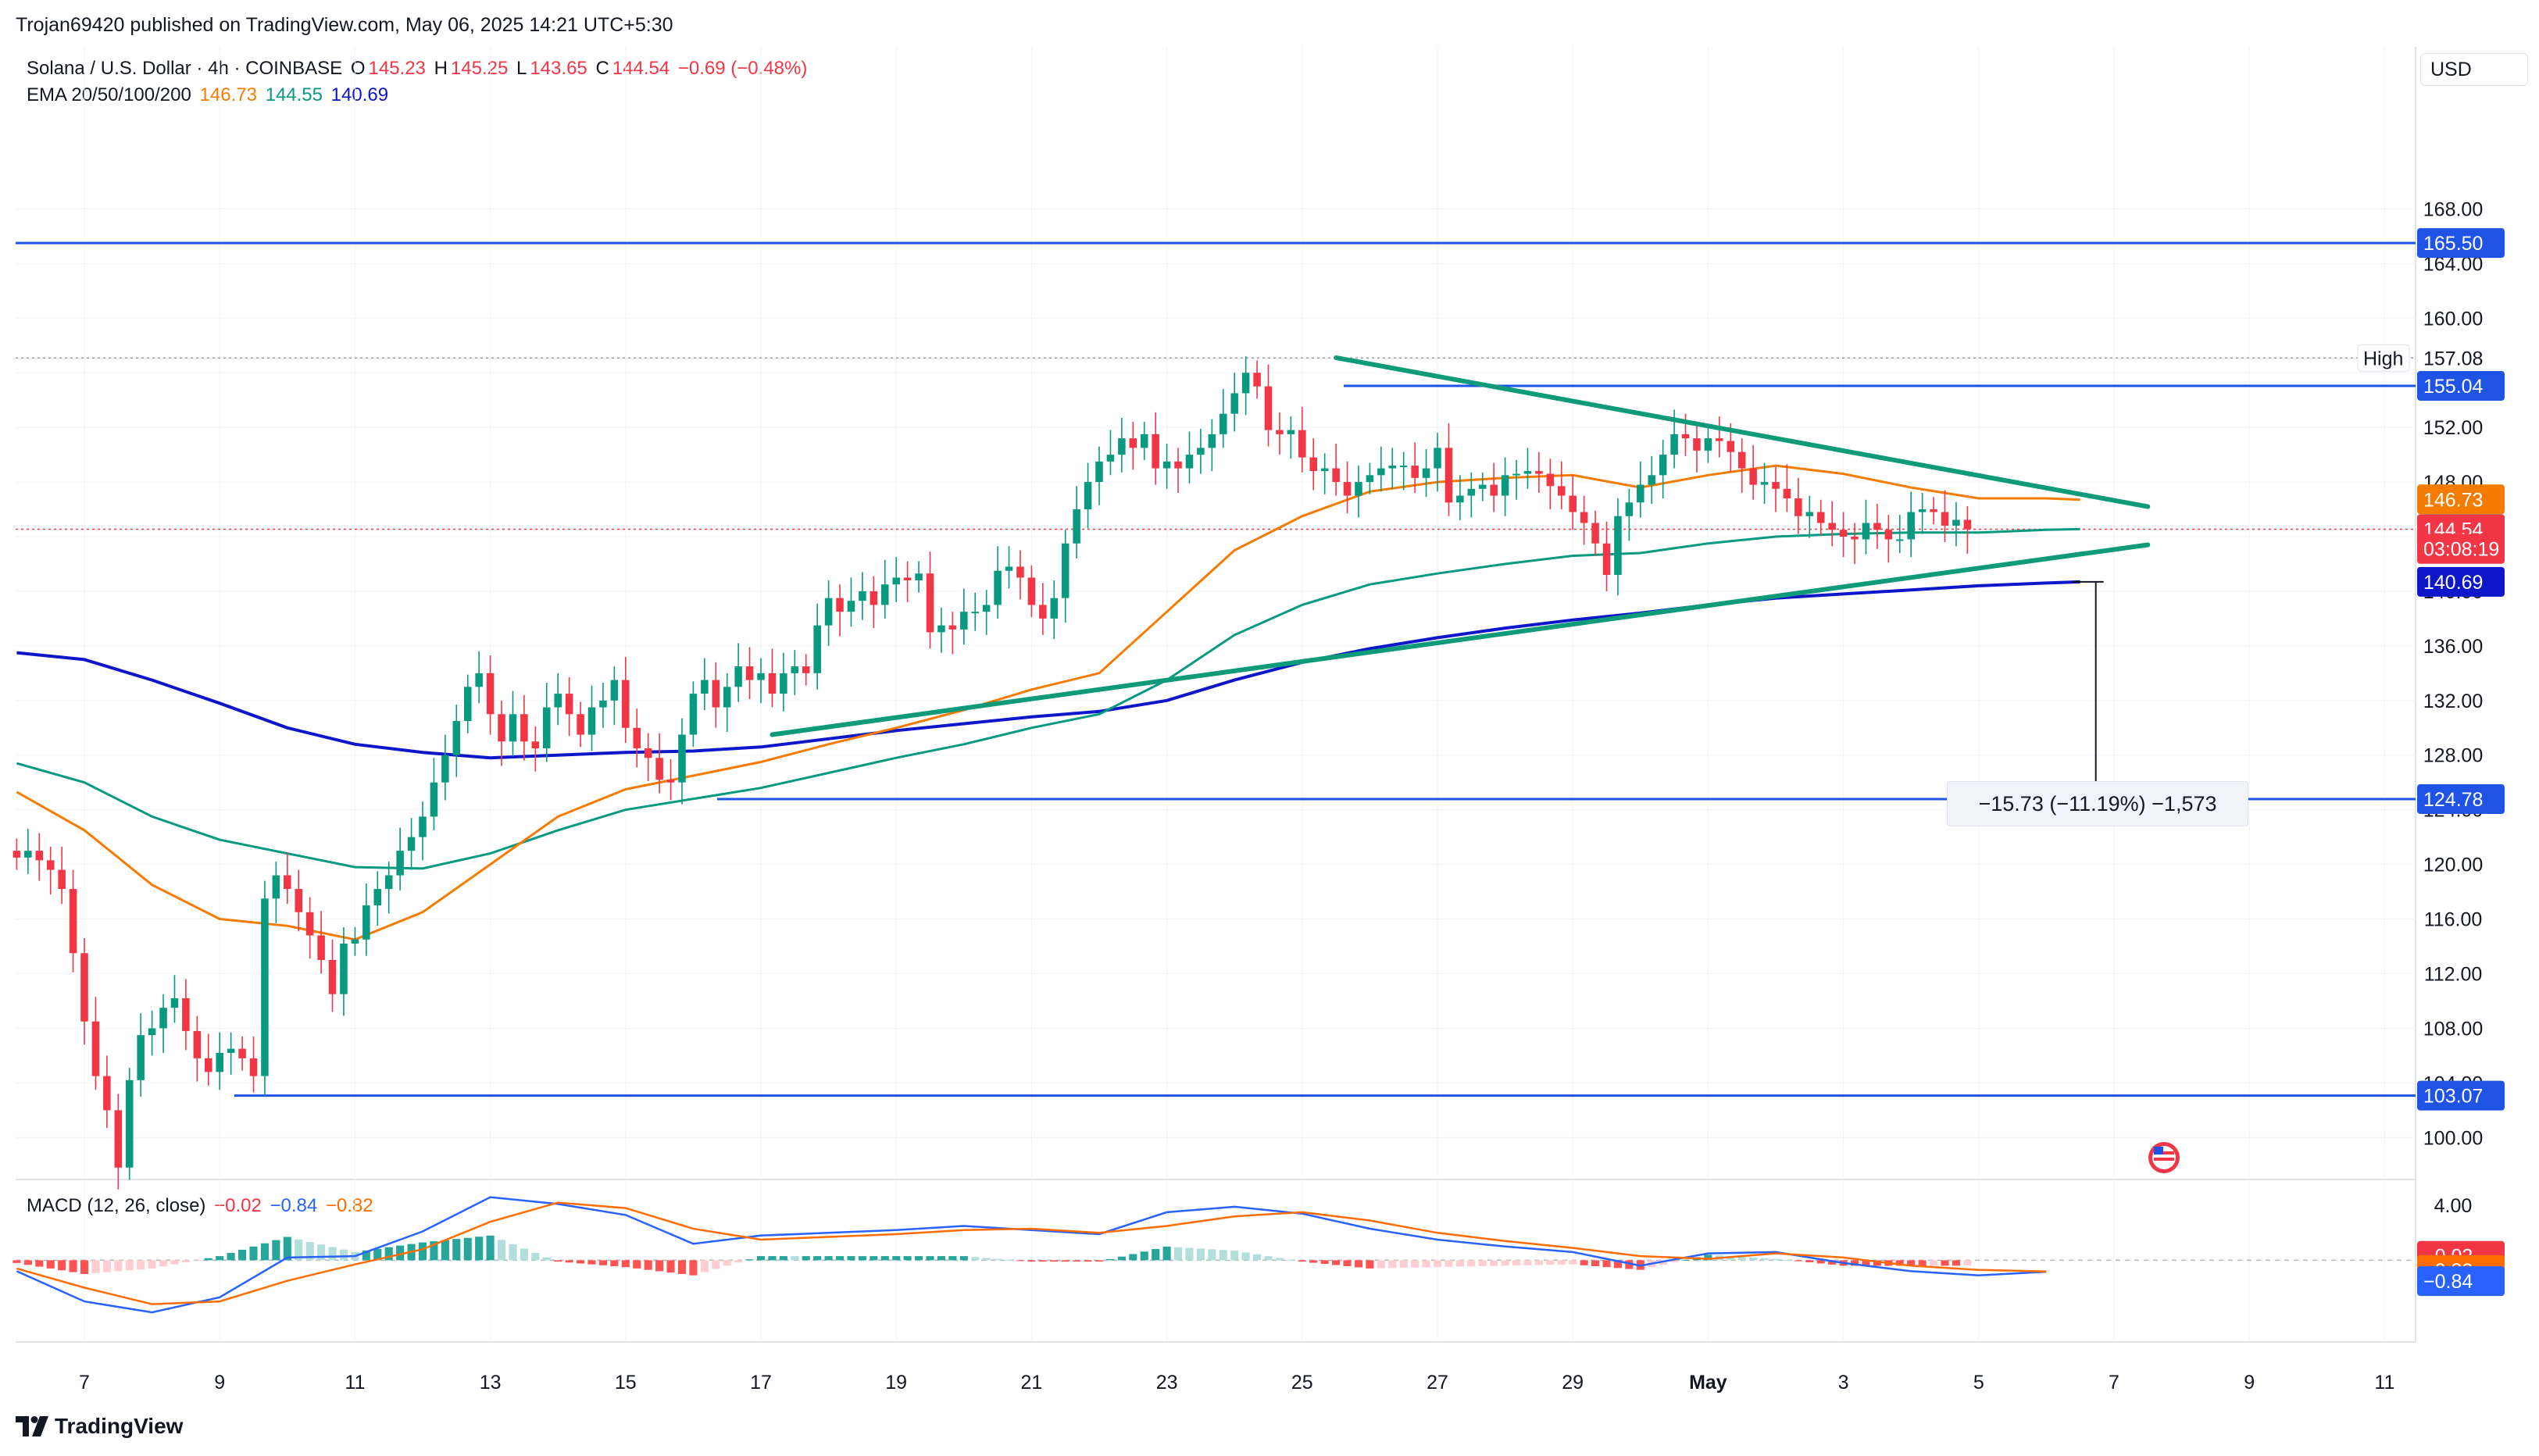 Image resolution: width=2539 pixels, height=1456 pixels. What do you see at coordinates (2453, 647) in the screenshot?
I see `y-tick-label: 136.00` at bounding box center [2453, 647].